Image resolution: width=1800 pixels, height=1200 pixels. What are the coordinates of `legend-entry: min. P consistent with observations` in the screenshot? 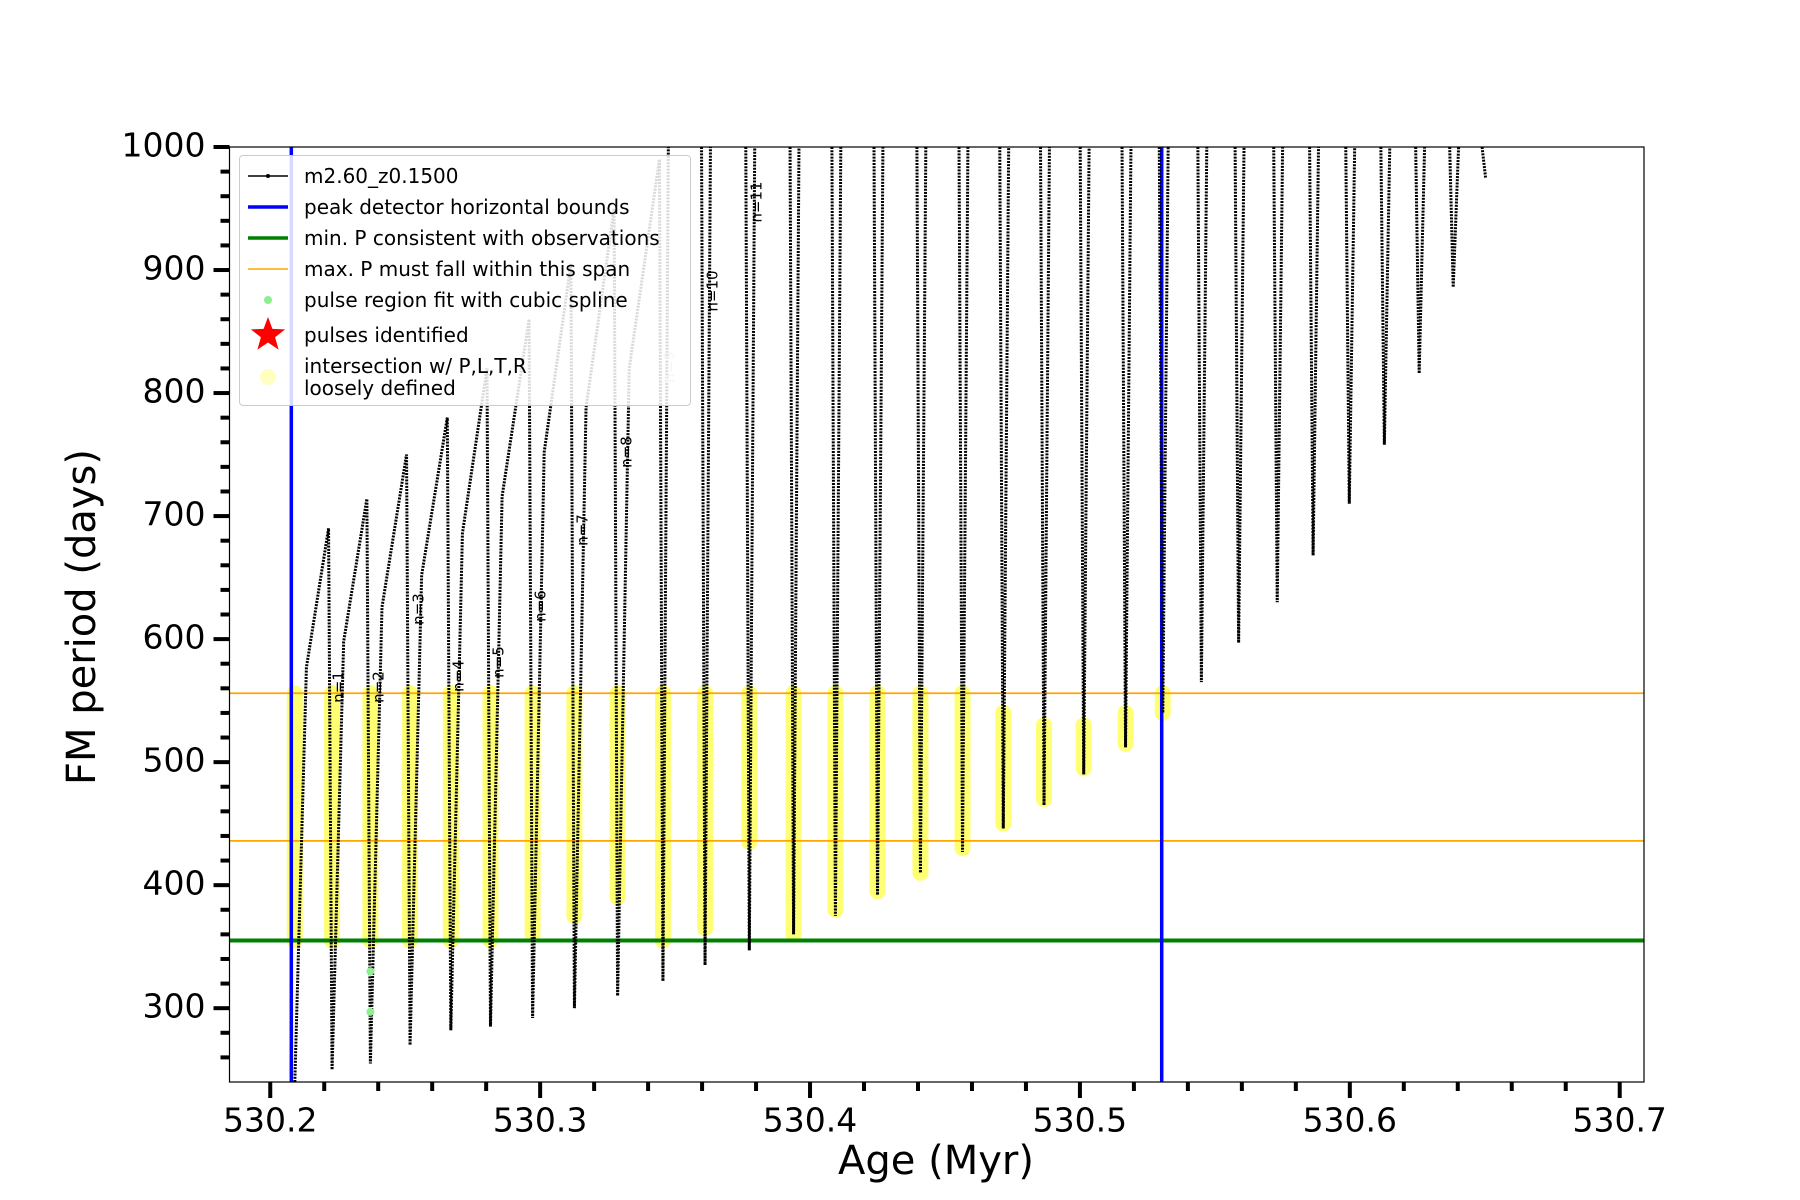 It's located at (465, 237).